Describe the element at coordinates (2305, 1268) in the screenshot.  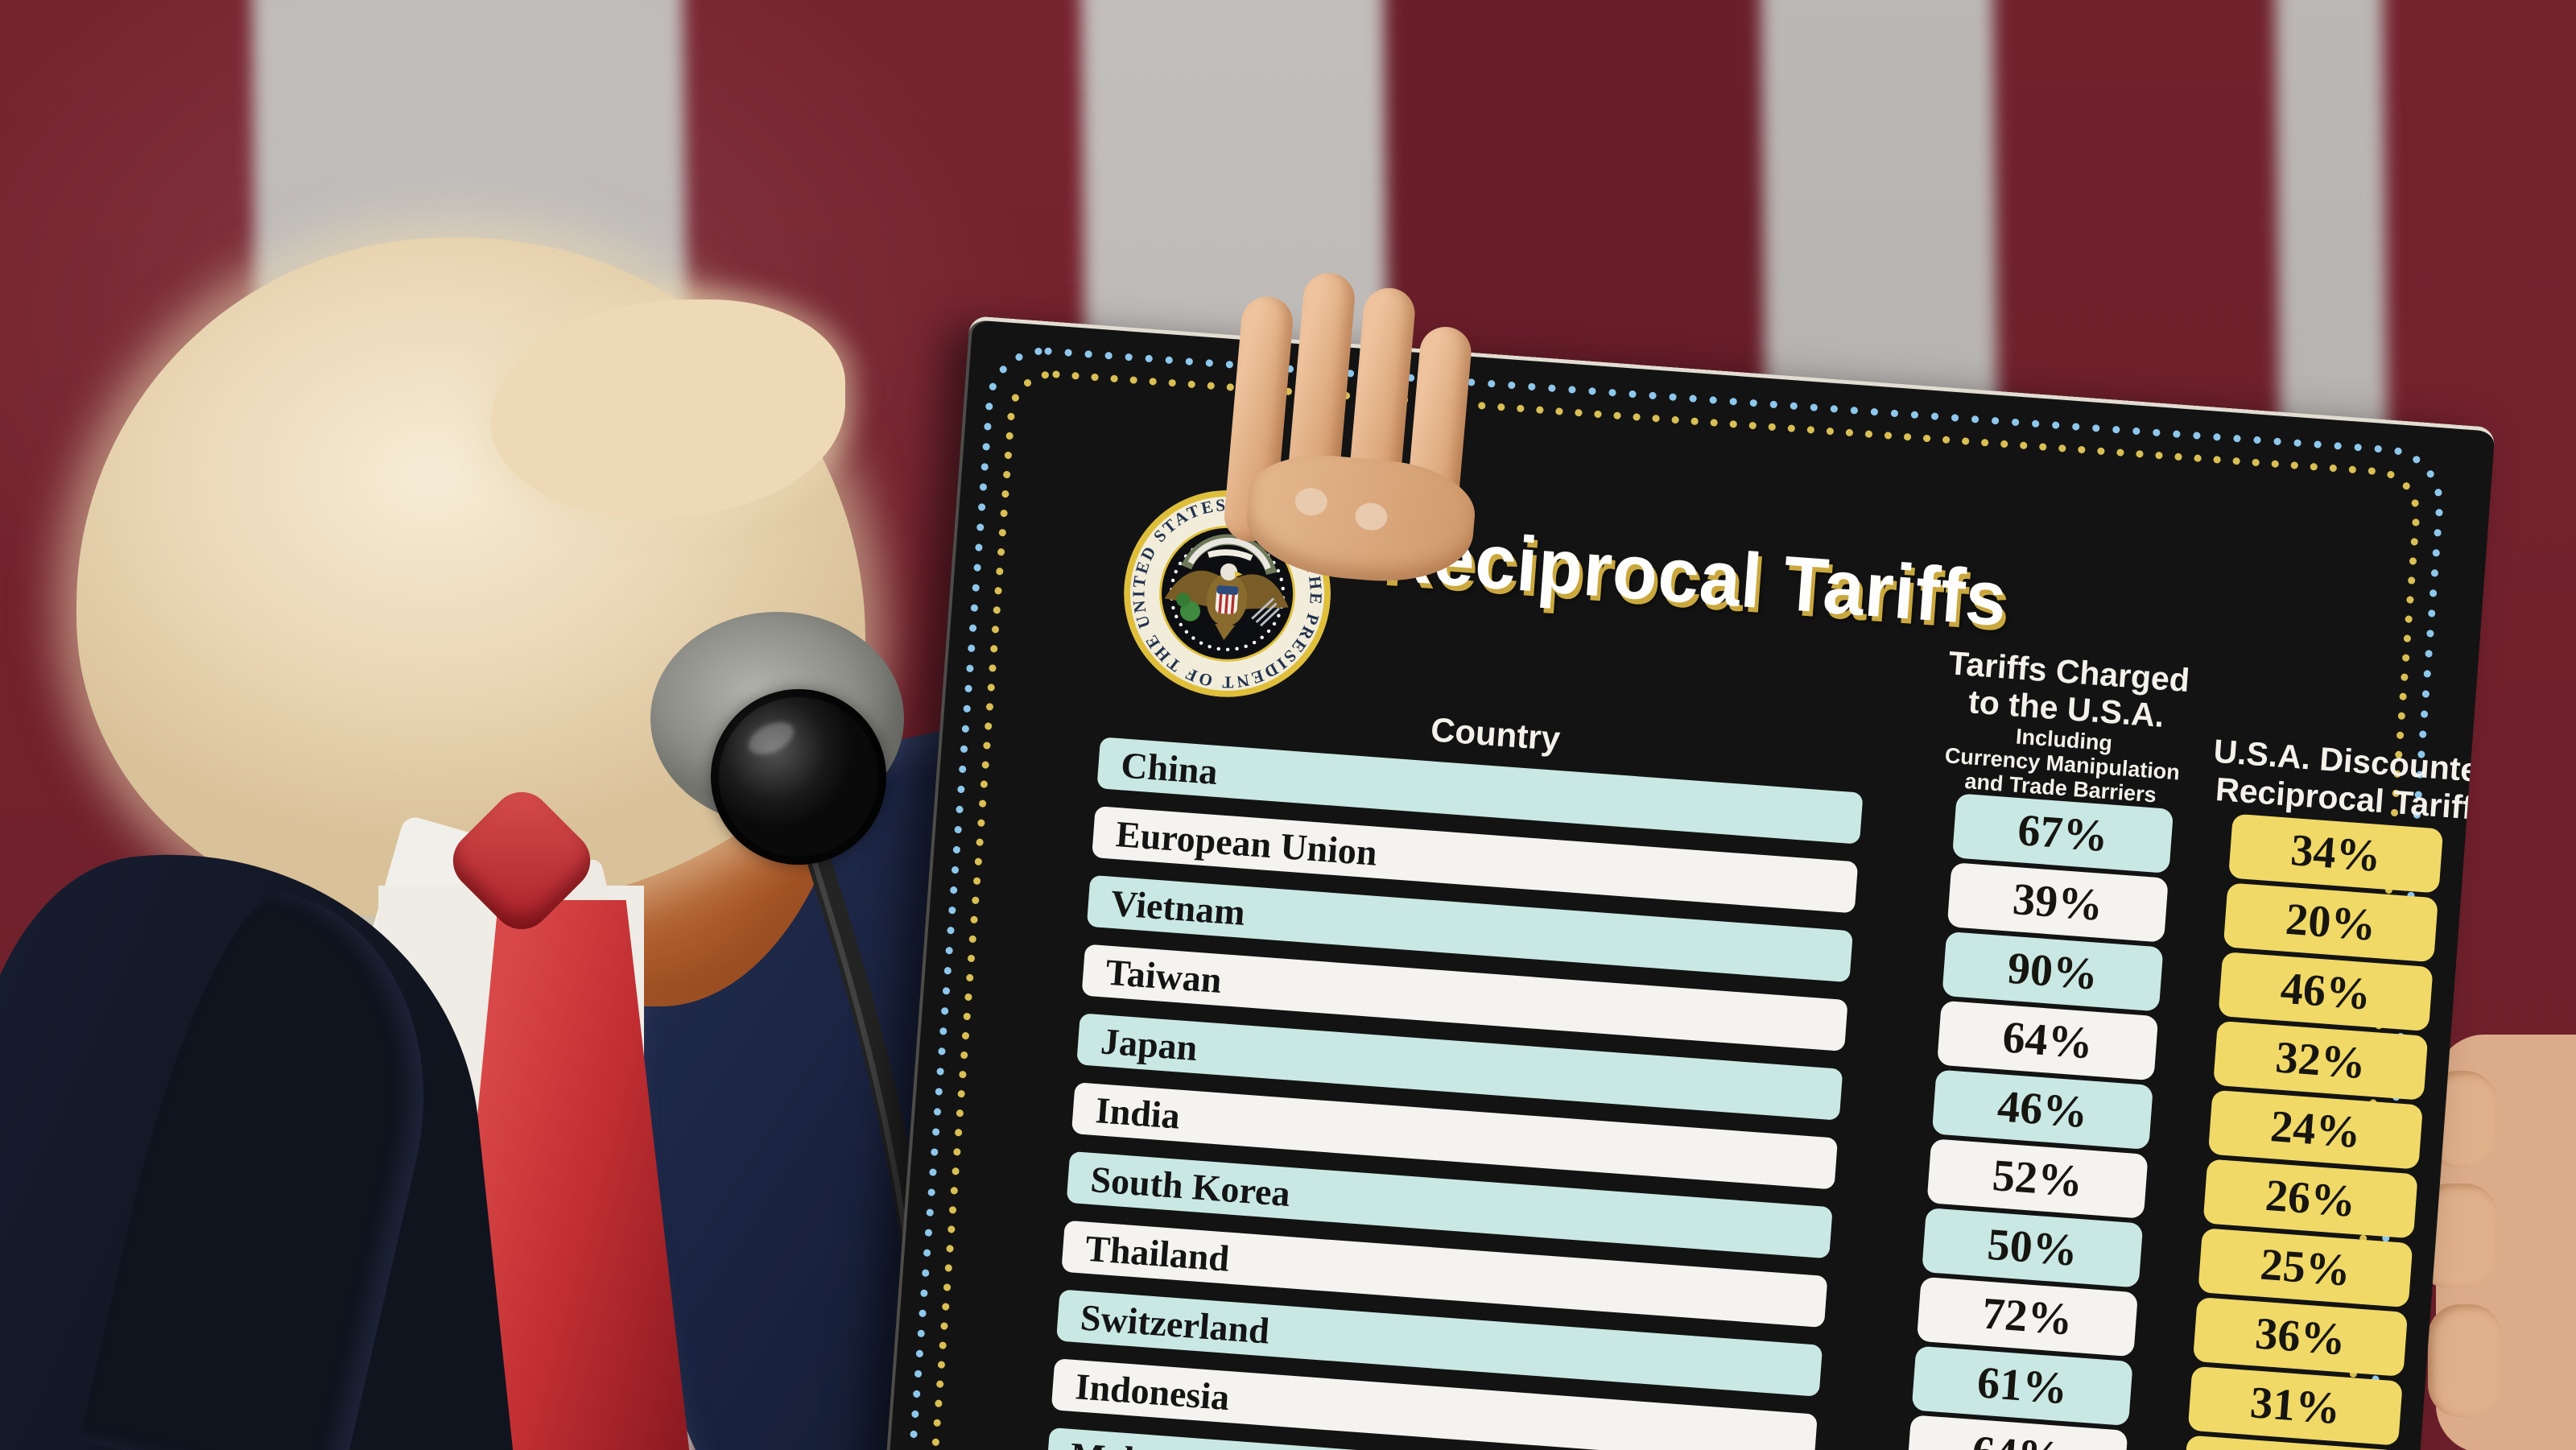
I see `discounted-tariff-value: 25%` at that location.